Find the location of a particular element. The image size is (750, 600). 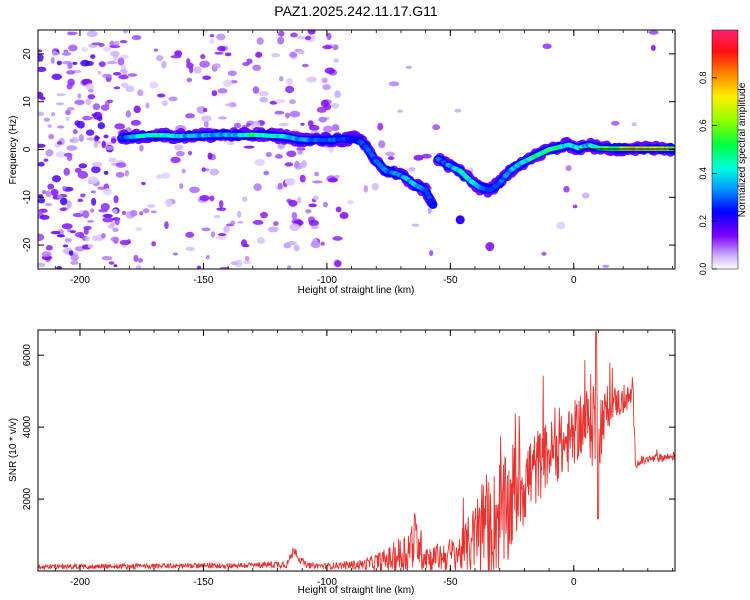

snr-y-tick-label: 4000 is located at coordinates (27, 427).